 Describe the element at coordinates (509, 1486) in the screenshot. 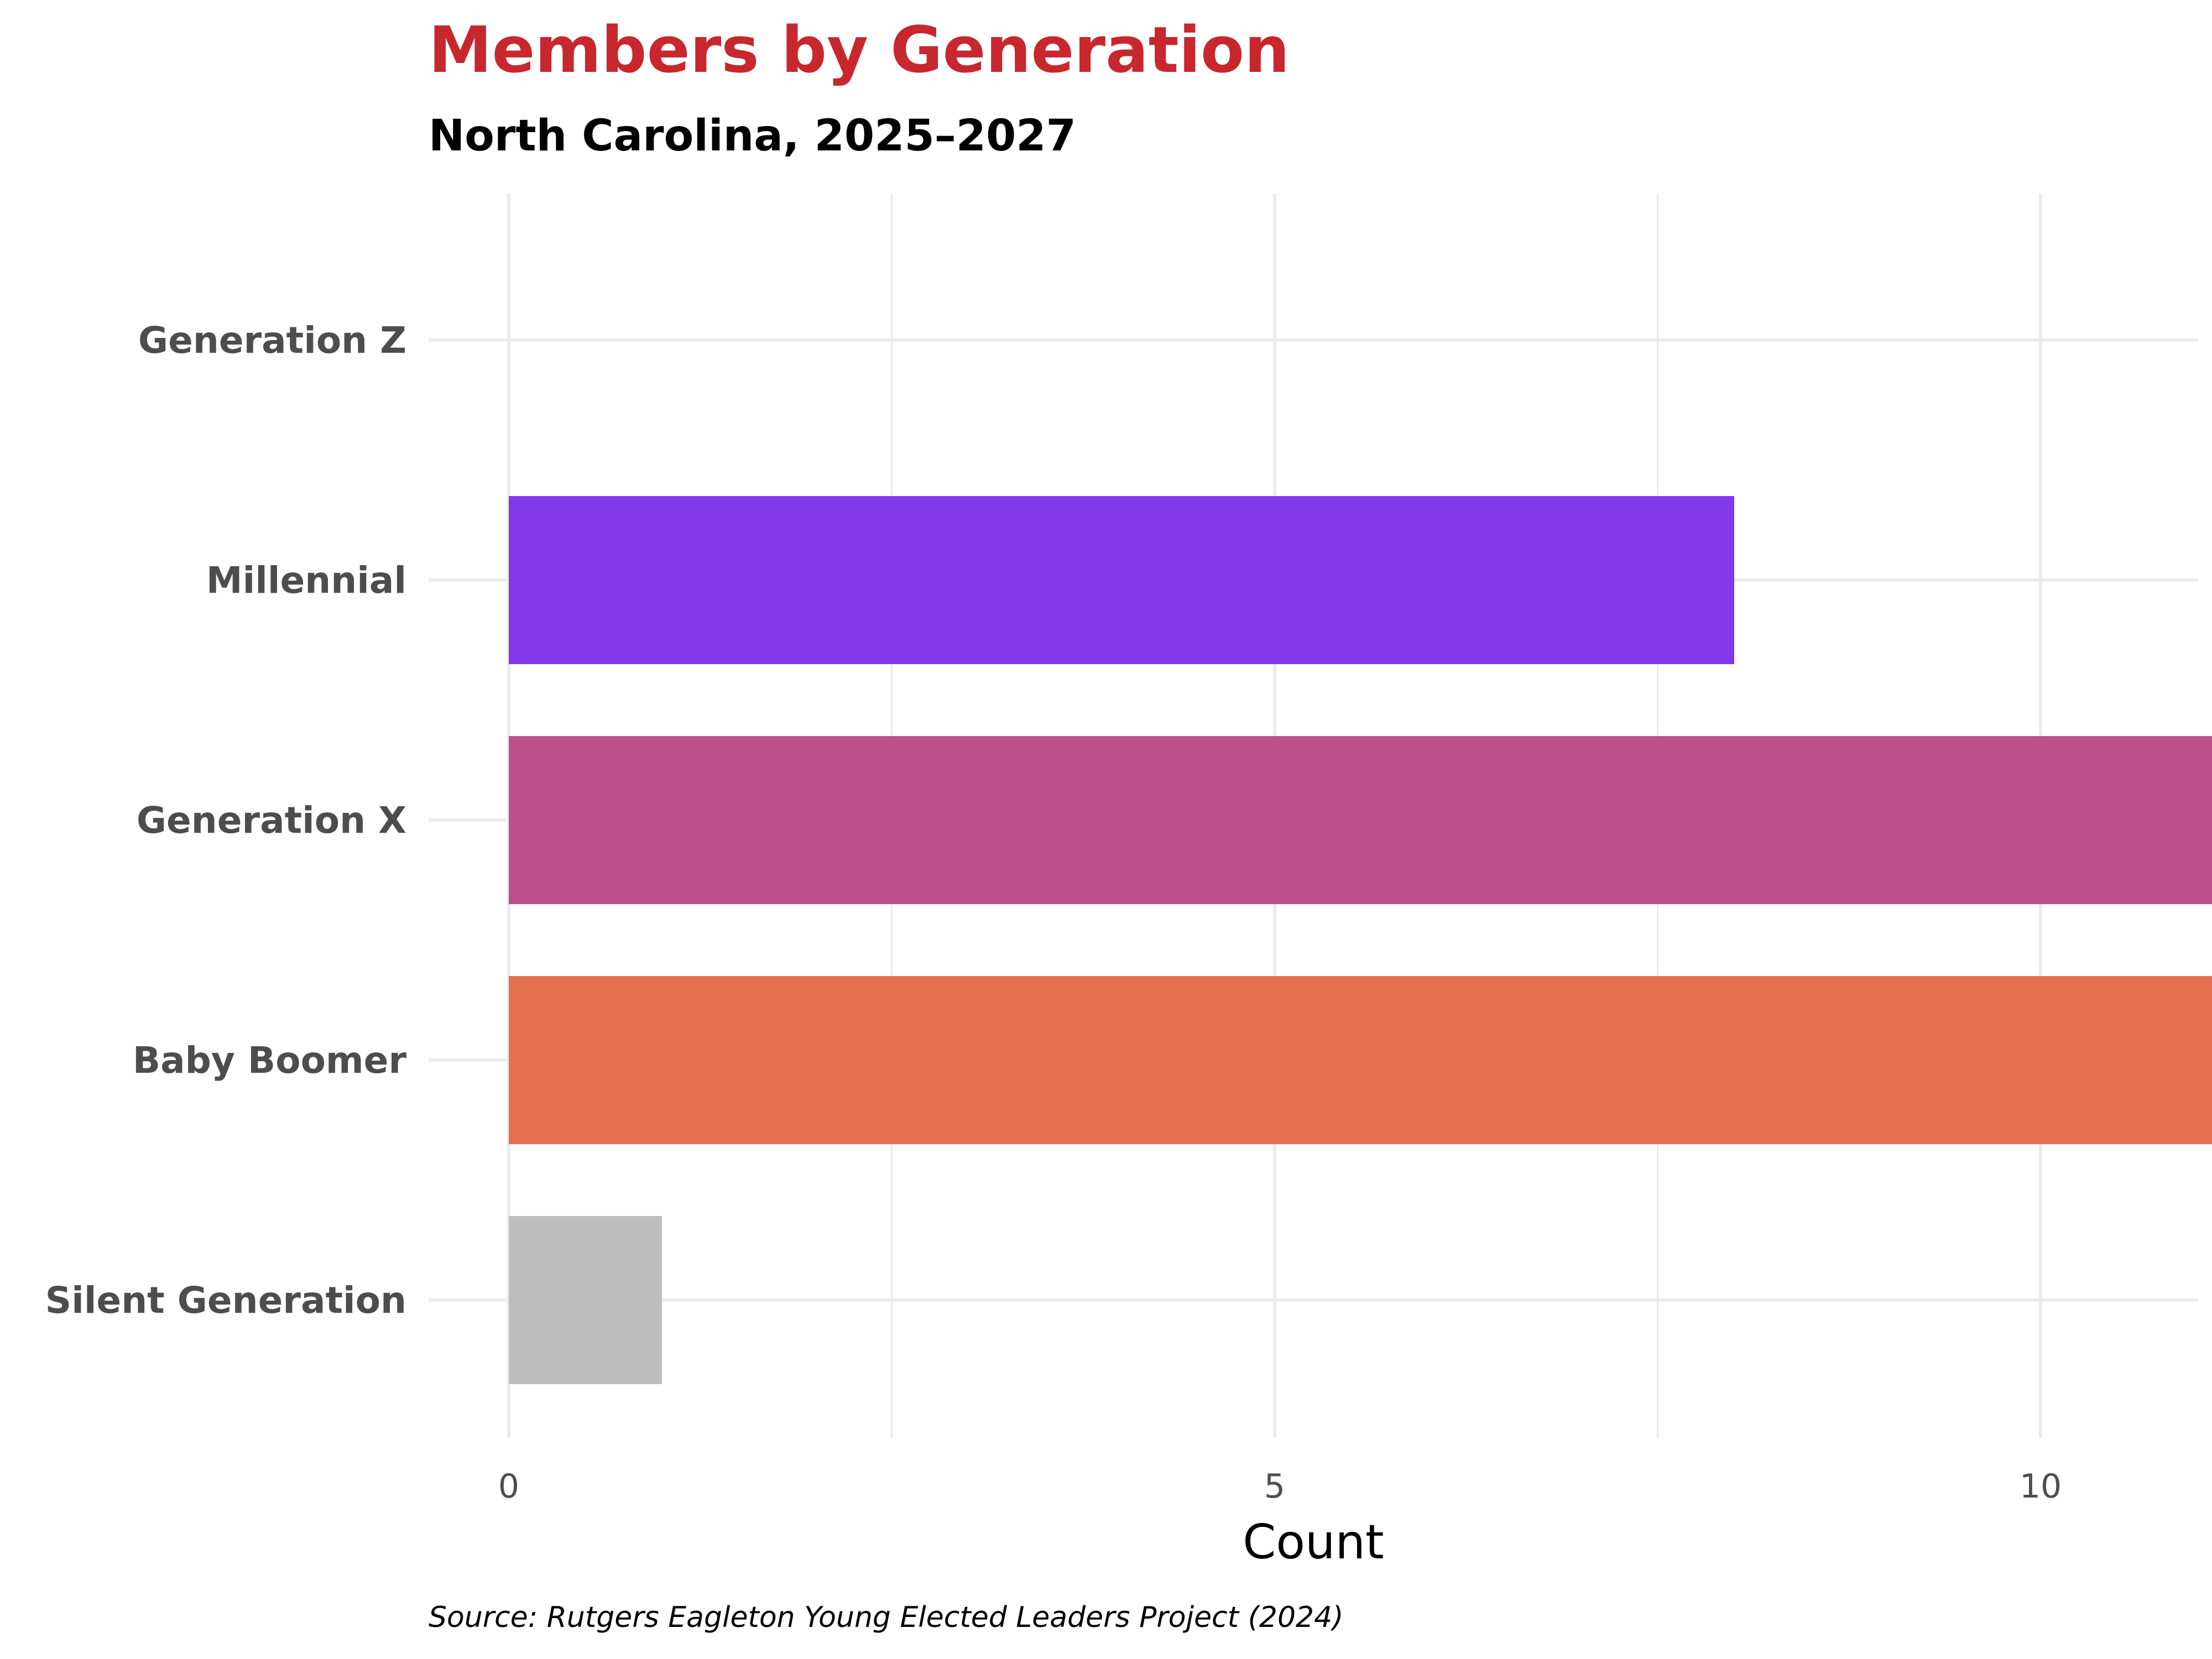

I see `x-tick-label: 0` at that location.